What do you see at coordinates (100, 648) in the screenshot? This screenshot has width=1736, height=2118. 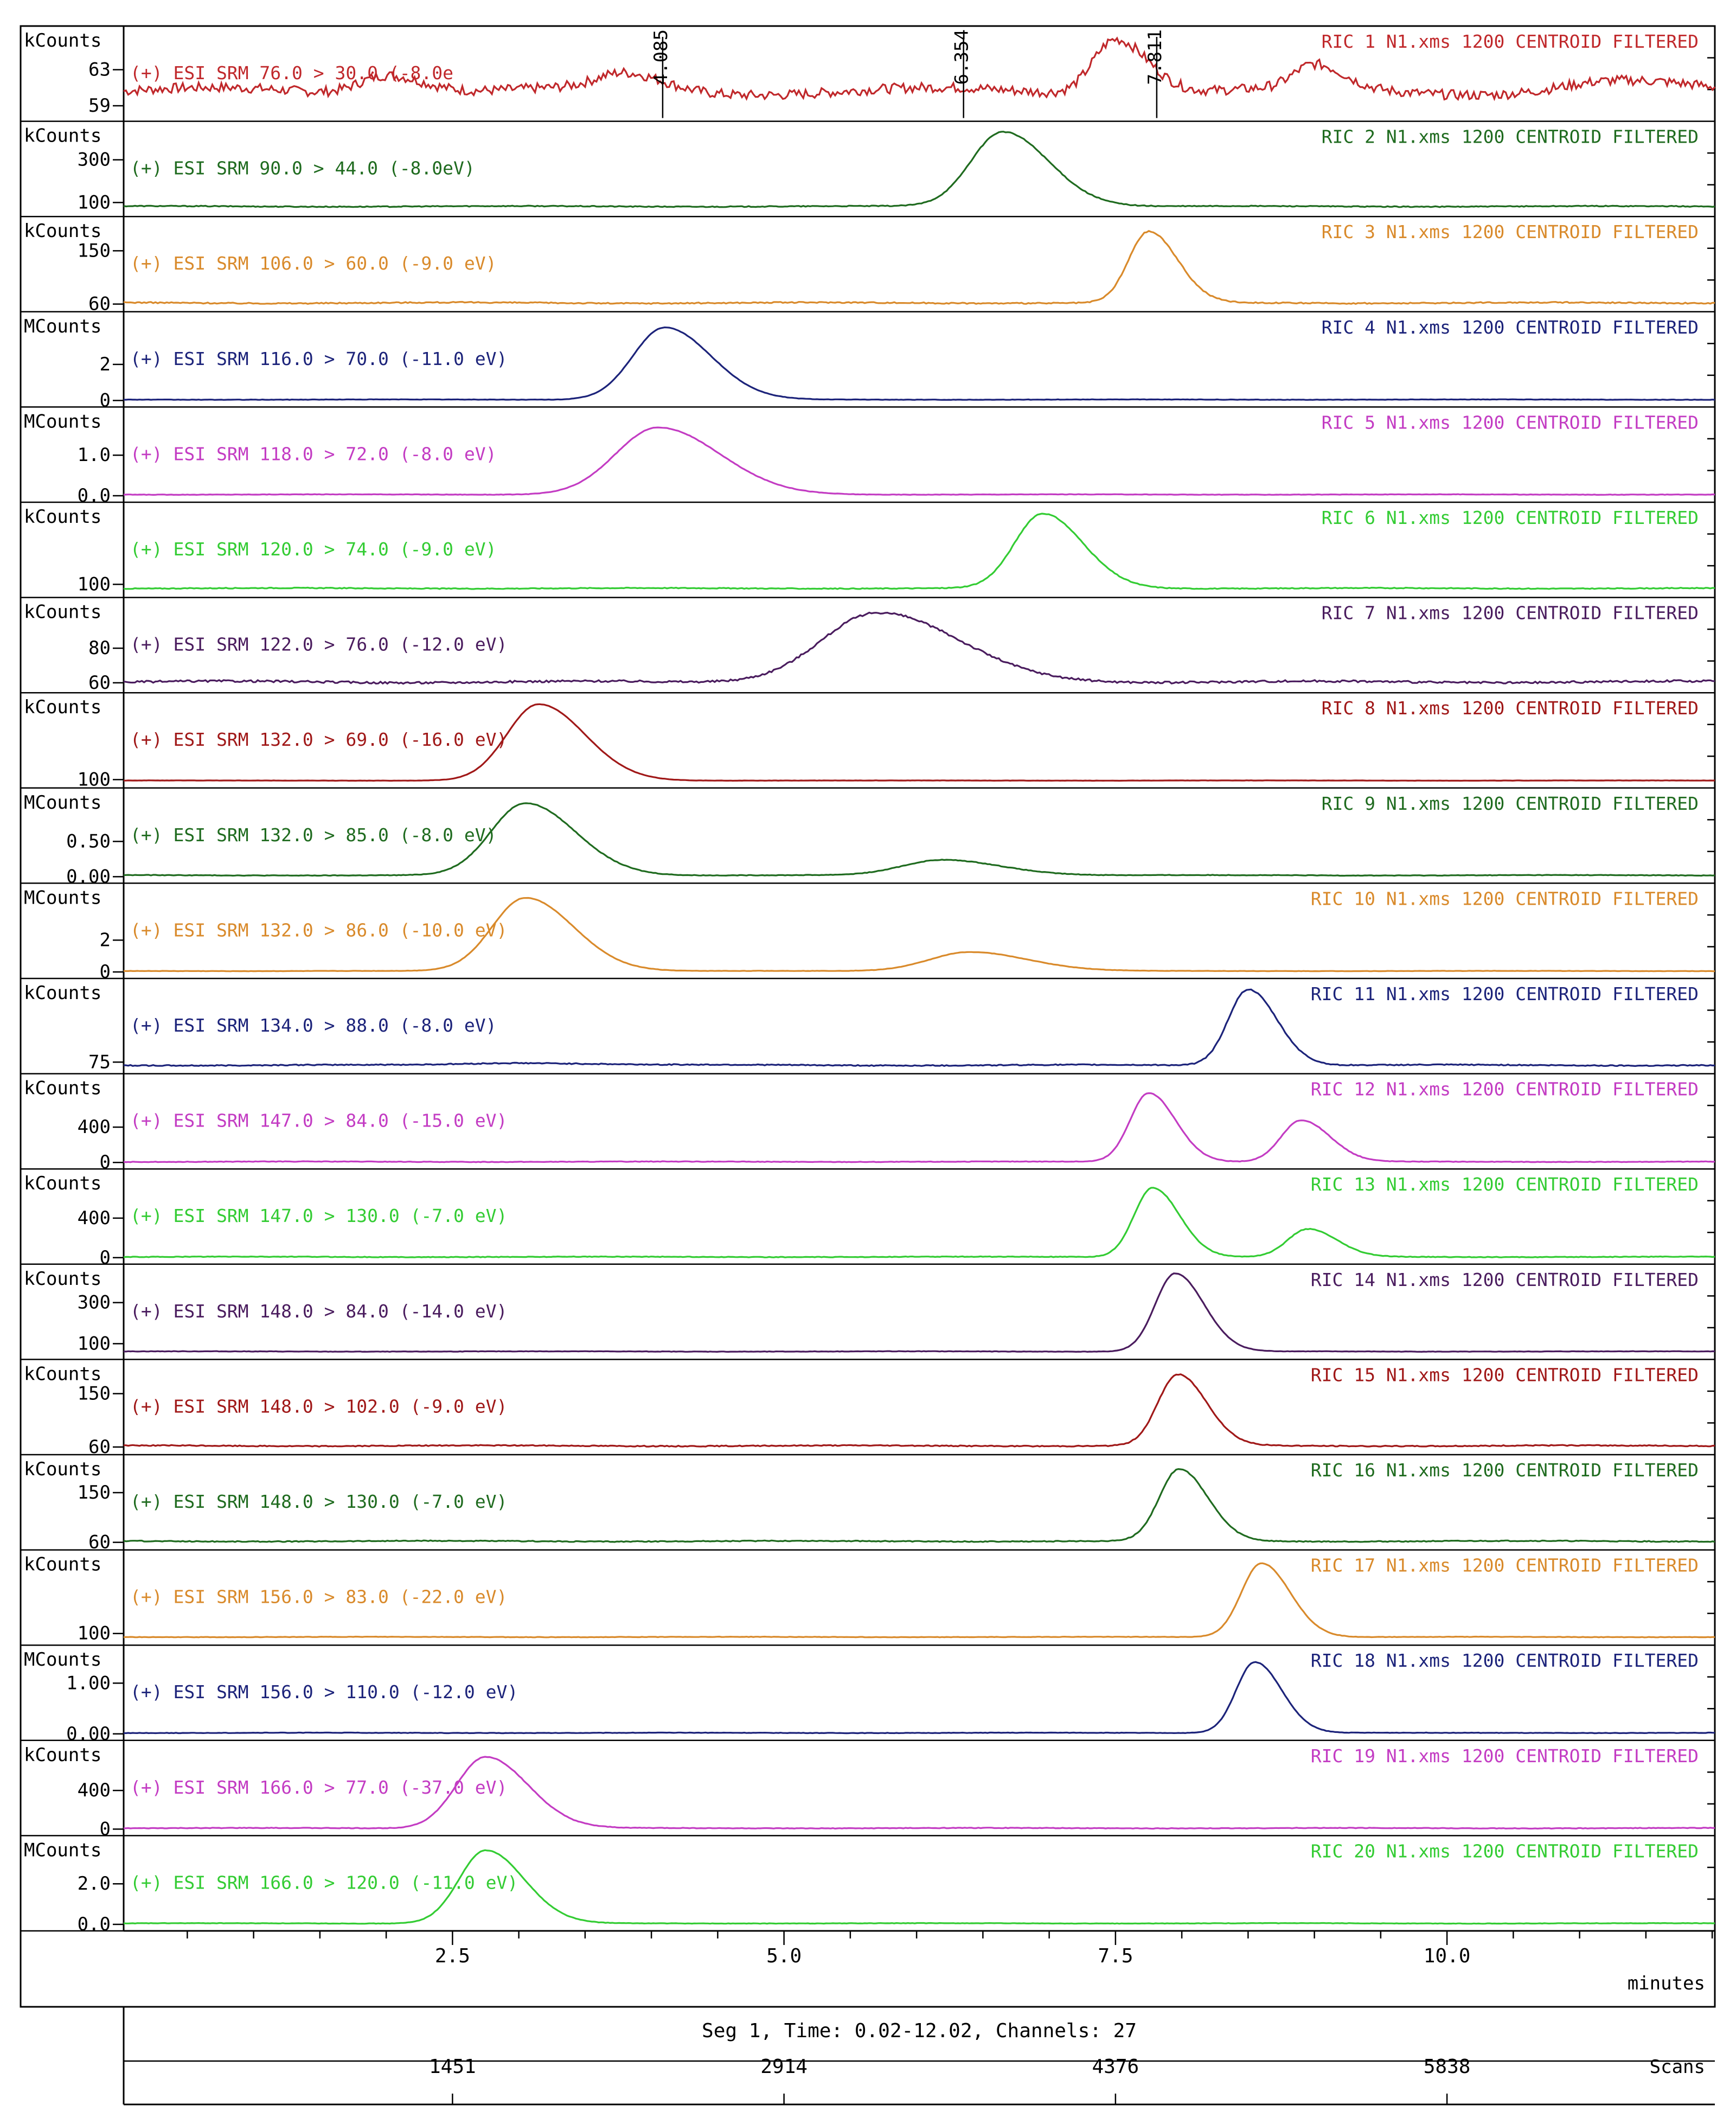 I see `y-tick-label: 80` at bounding box center [100, 648].